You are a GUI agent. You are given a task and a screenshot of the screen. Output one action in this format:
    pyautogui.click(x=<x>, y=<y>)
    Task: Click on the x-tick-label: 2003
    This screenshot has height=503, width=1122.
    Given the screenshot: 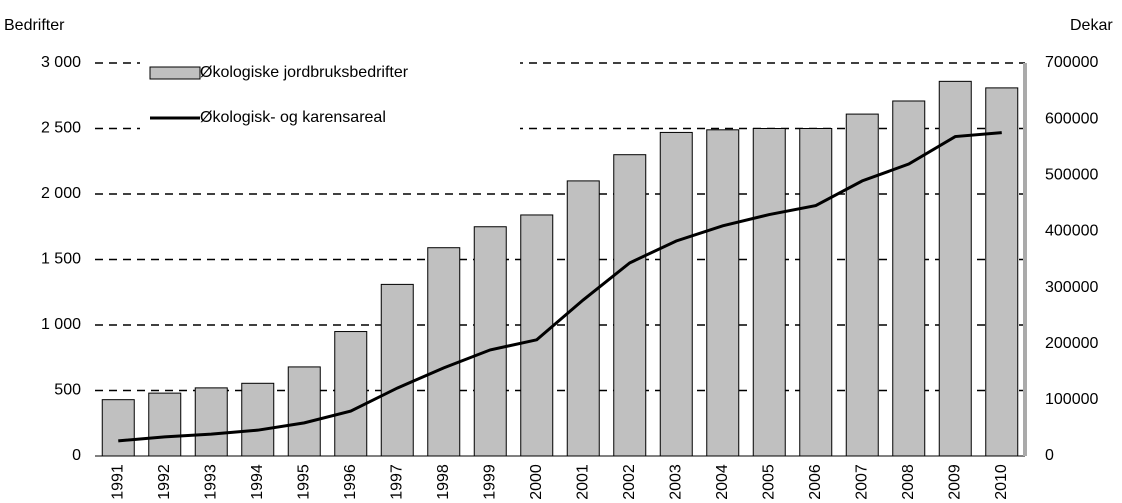 What is the action you would take?
    pyautogui.click(x=675, y=482)
    